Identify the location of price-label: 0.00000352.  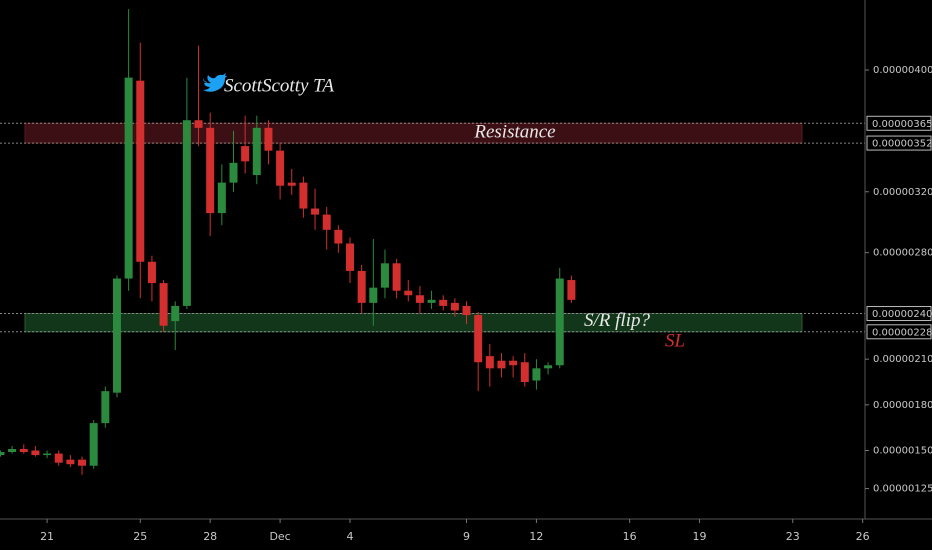
(902, 144).